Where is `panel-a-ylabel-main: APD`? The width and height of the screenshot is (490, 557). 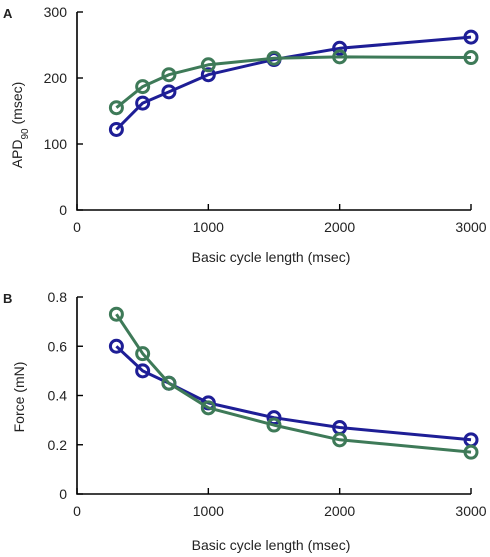 panel-a-ylabel-main: APD is located at coordinates (17, 154).